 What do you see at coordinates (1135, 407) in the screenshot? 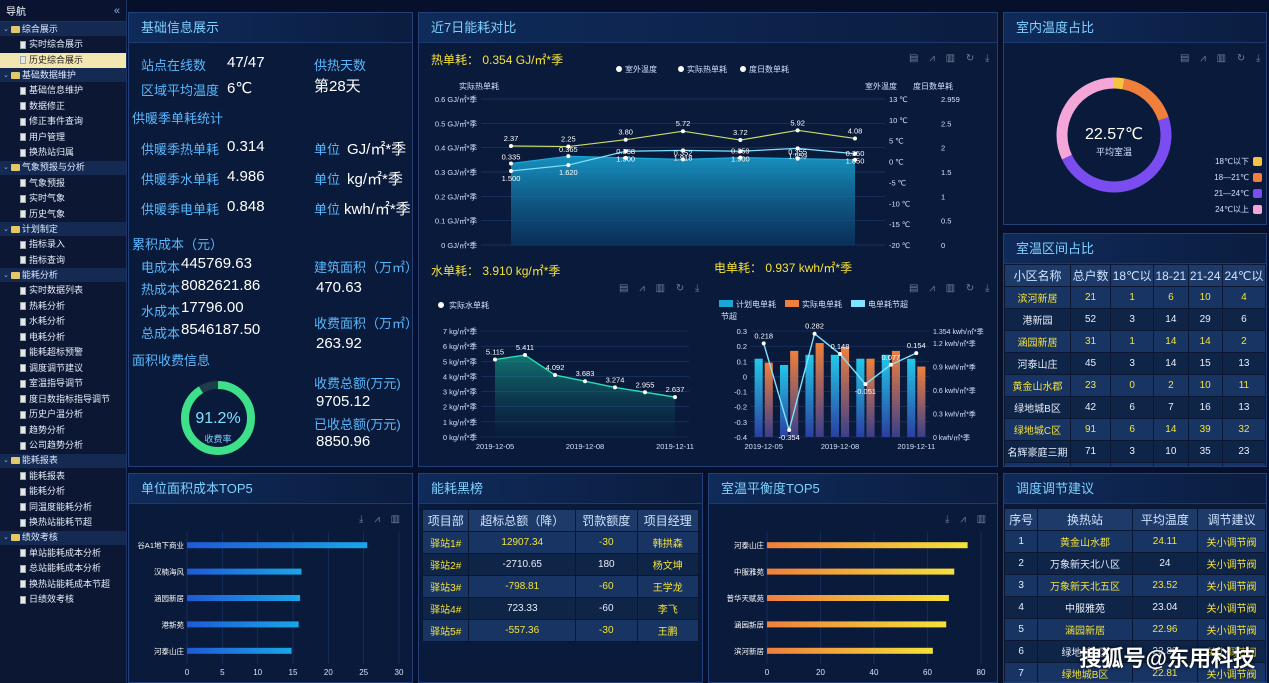
I see `table-row: 绿地城B区 42 6 7 16 13` at bounding box center [1135, 407].